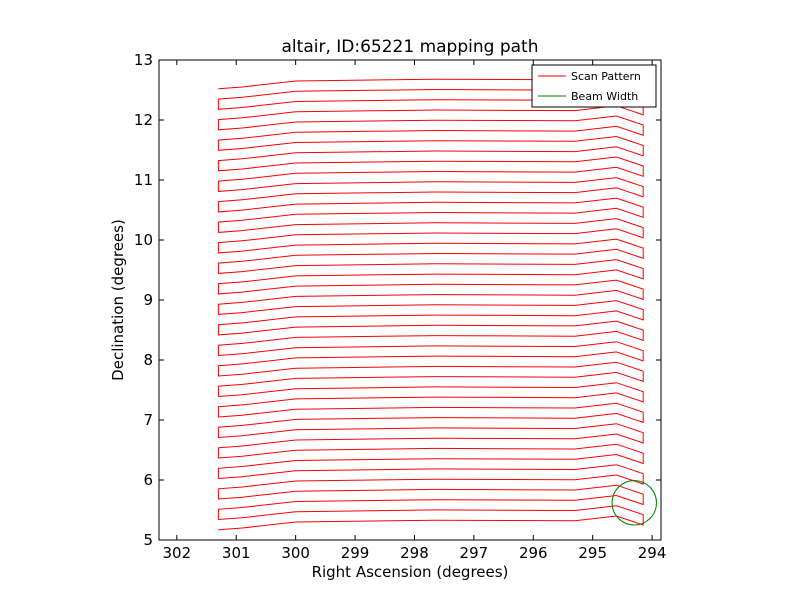  I want to click on y-axis-label: Declination (degrees), so click(118, 300).